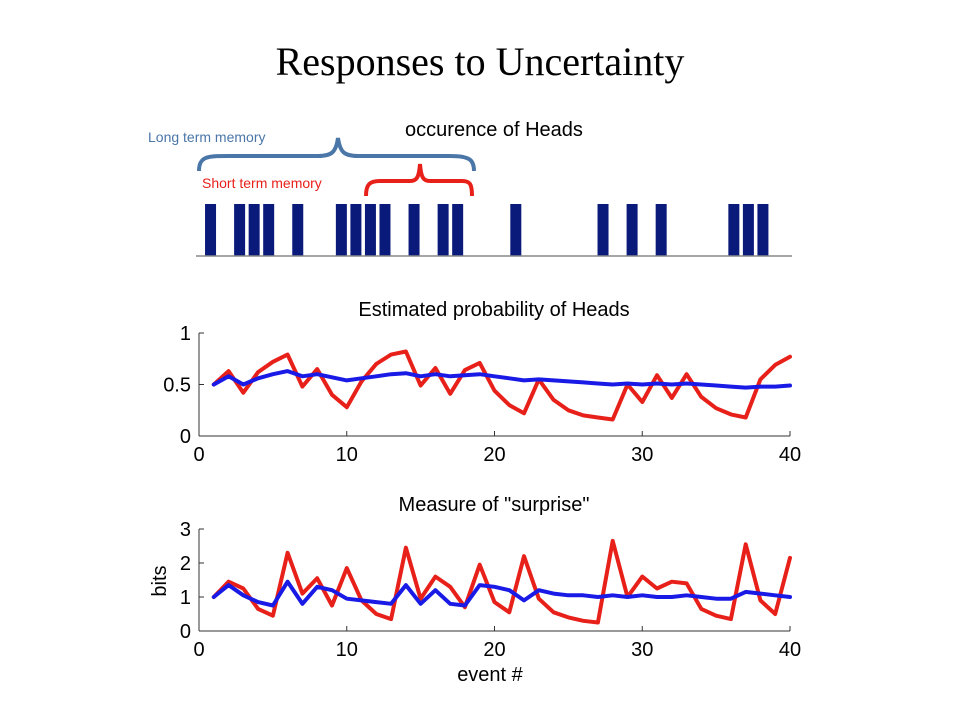 The height and width of the screenshot is (720, 960). Describe the element at coordinates (419, 180) in the screenshot. I see `short-term-memory-brace` at that location.